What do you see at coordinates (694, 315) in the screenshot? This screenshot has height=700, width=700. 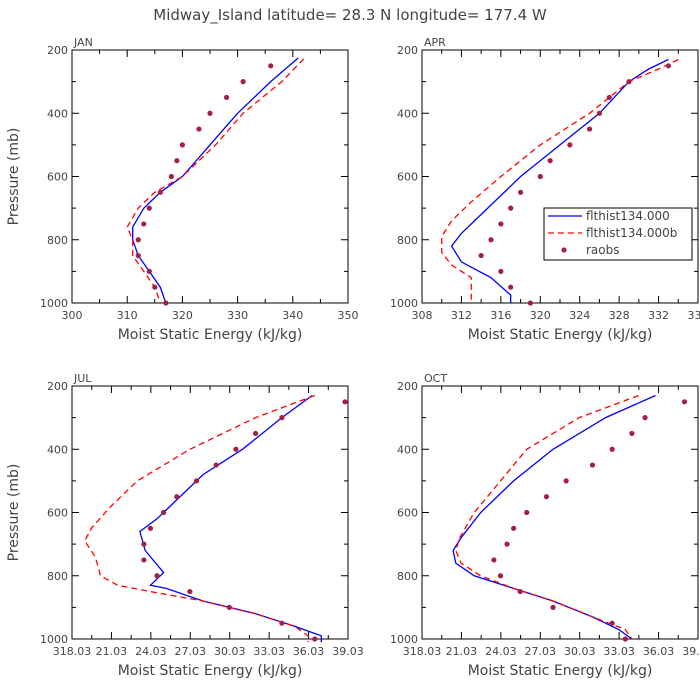 I see `x-tick-label: 336` at bounding box center [694, 315].